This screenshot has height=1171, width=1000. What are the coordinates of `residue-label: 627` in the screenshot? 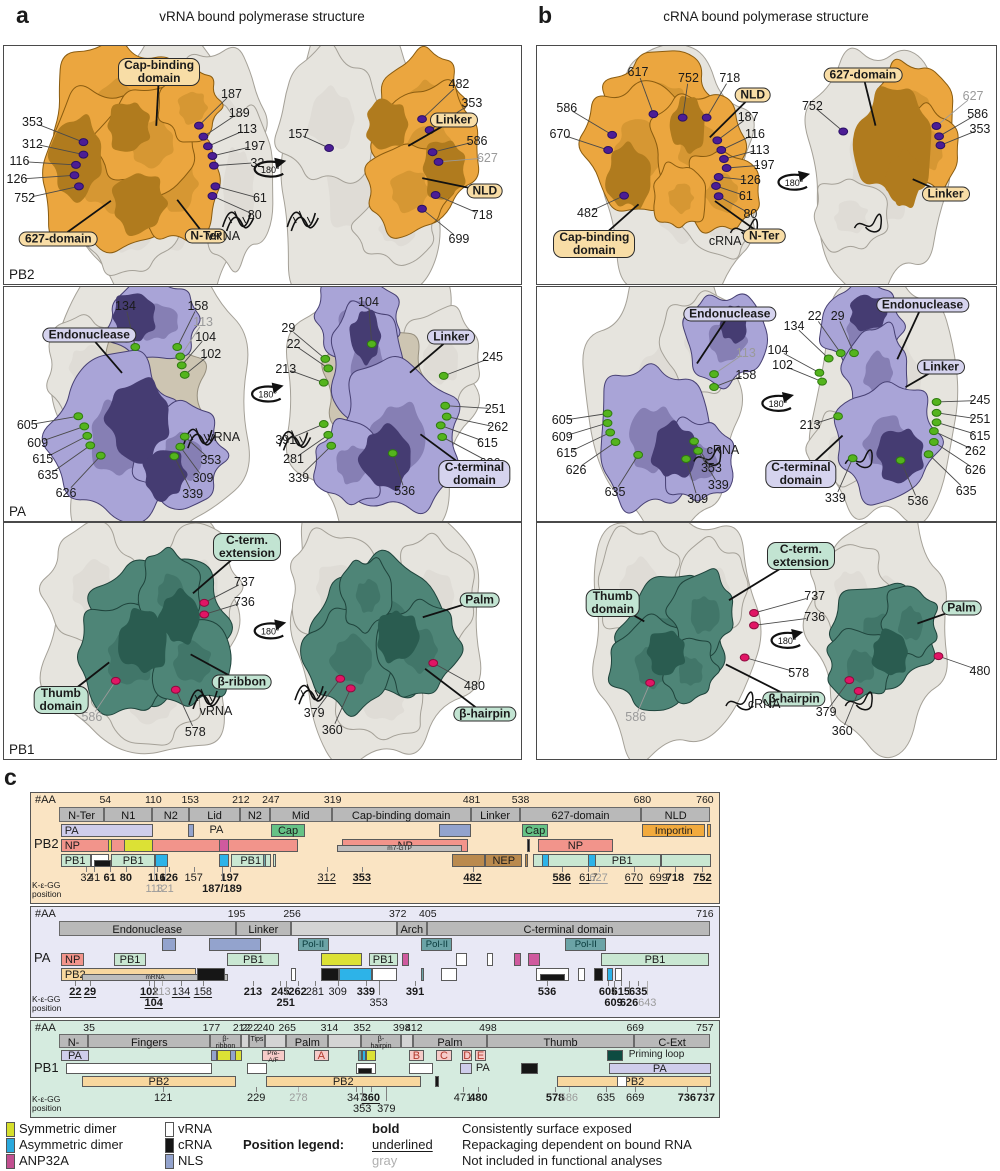 It's located at (487, 157).